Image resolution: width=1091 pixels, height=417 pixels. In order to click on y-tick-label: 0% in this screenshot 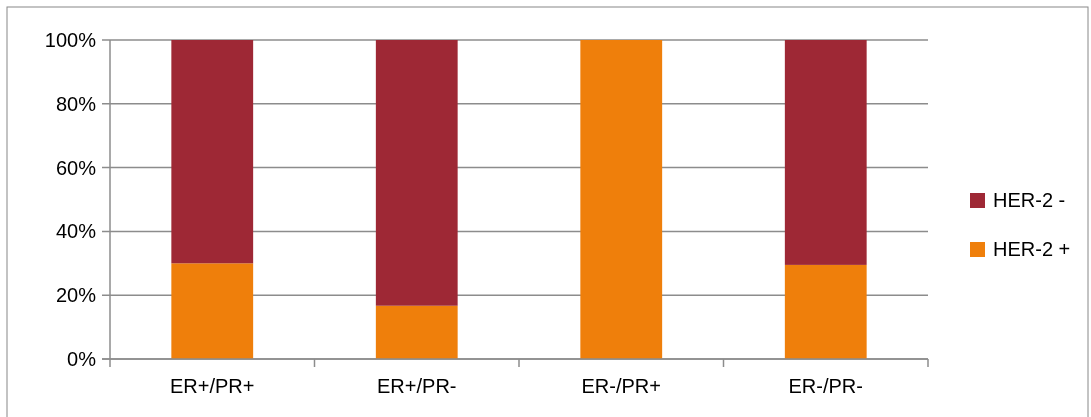, I will do `click(82, 359)`.